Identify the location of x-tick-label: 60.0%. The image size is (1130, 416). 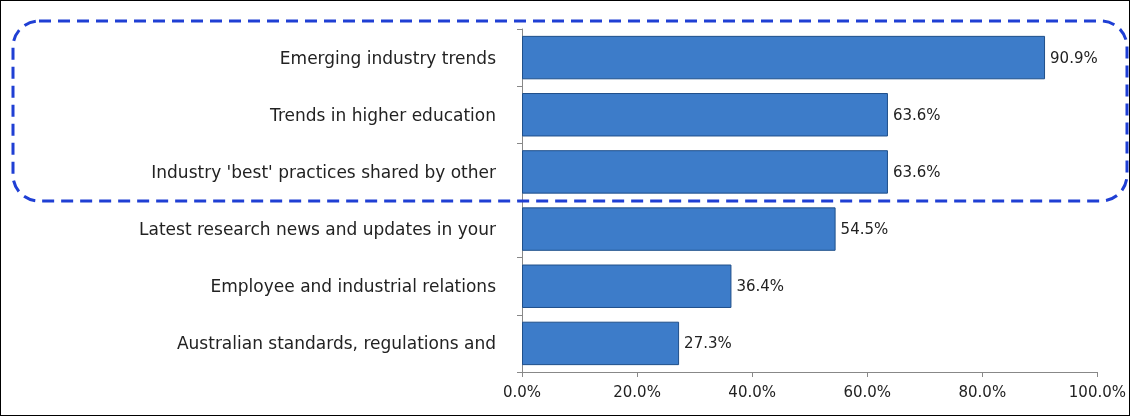
(867, 391).